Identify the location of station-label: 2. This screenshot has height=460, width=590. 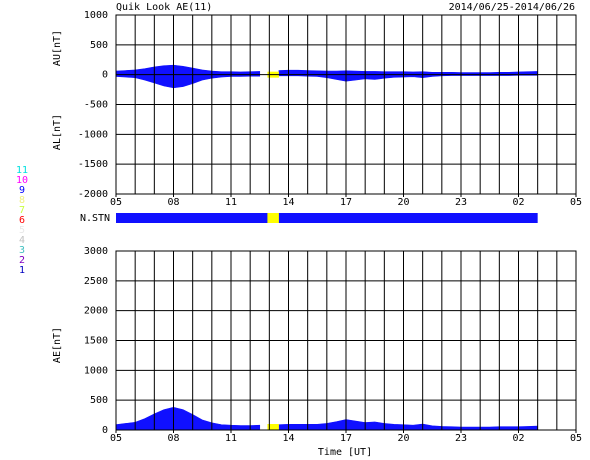
(22, 260).